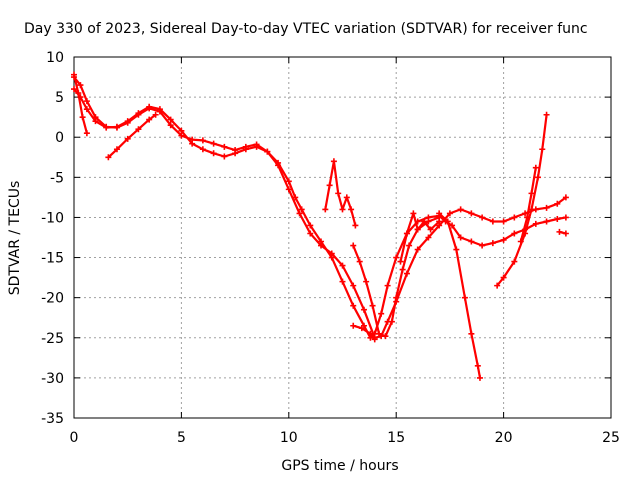 This screenshot has height=485, width=640. I want to click on x-tick-label: 15, so click(396, 438).